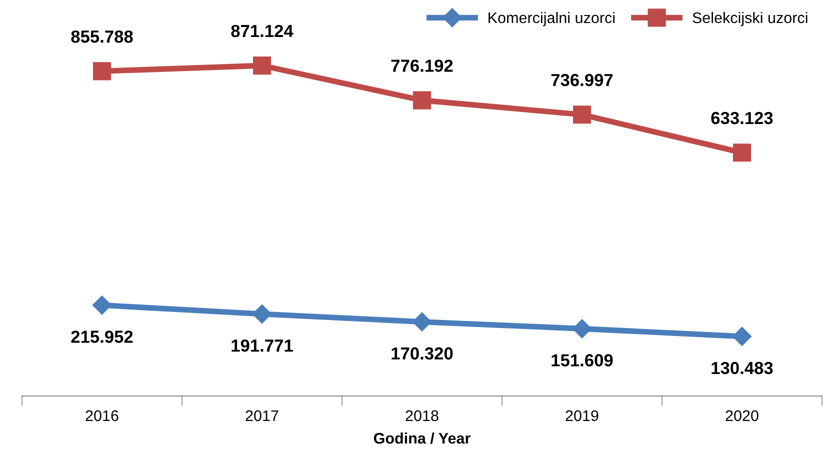 Image resolution: width=830 pixels, height=469 pixels. What do you see at coordinates (422, 438) in the screenshot?
I see `x-axis-title: Godina / Year` at bounding box center [422, 438].